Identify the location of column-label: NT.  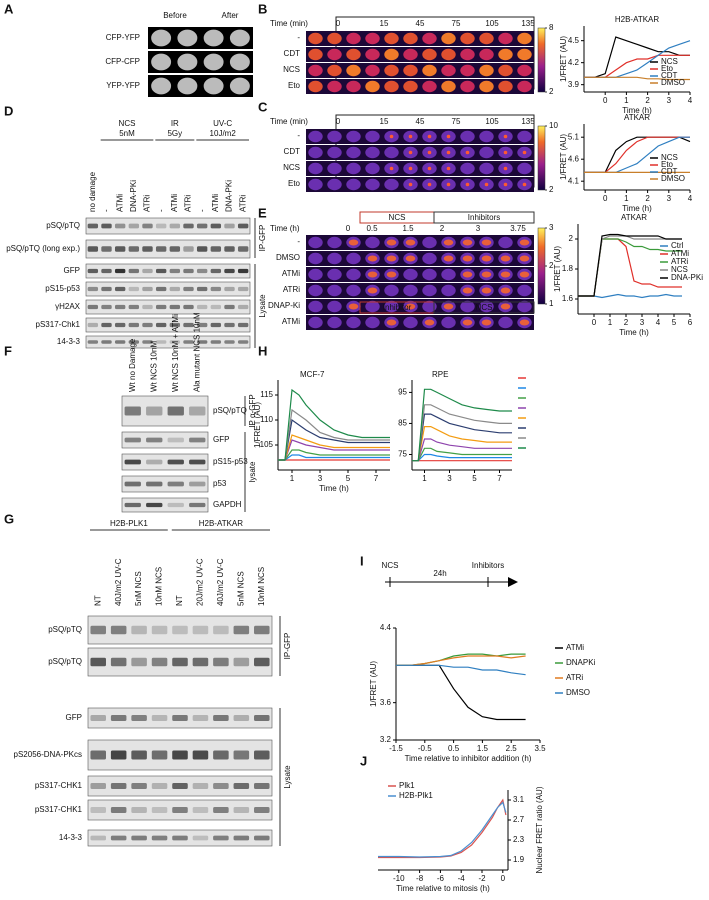
(179, 600).